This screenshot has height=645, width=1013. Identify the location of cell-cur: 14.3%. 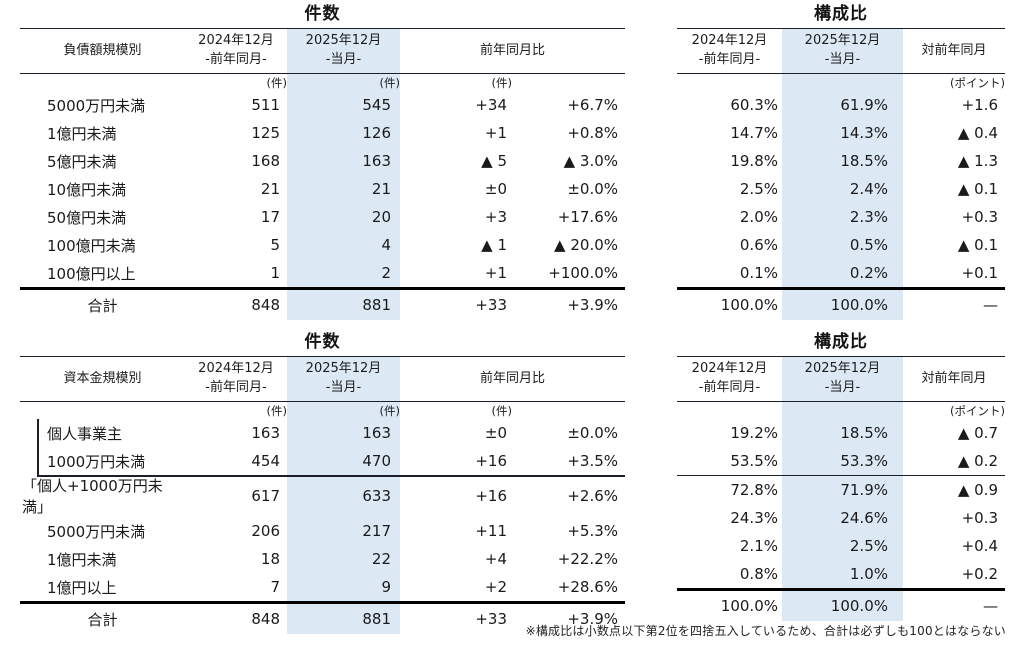
(842, 133).